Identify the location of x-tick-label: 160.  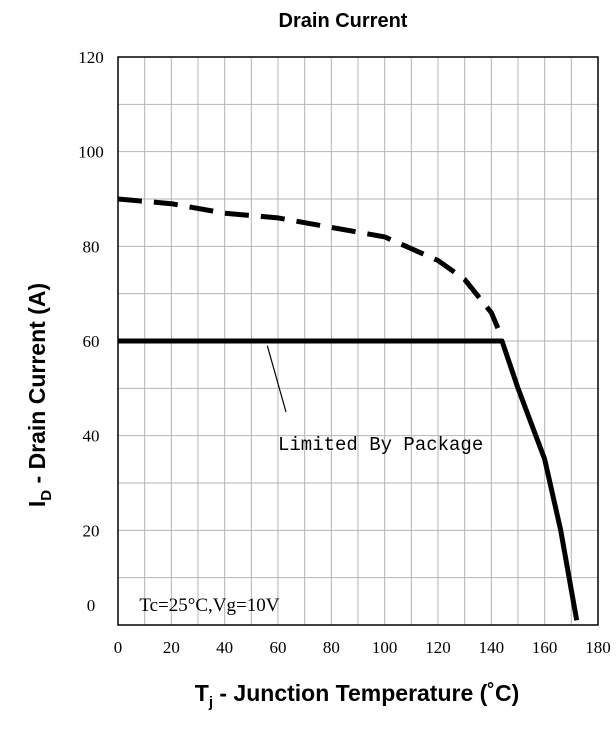
(545, 647).